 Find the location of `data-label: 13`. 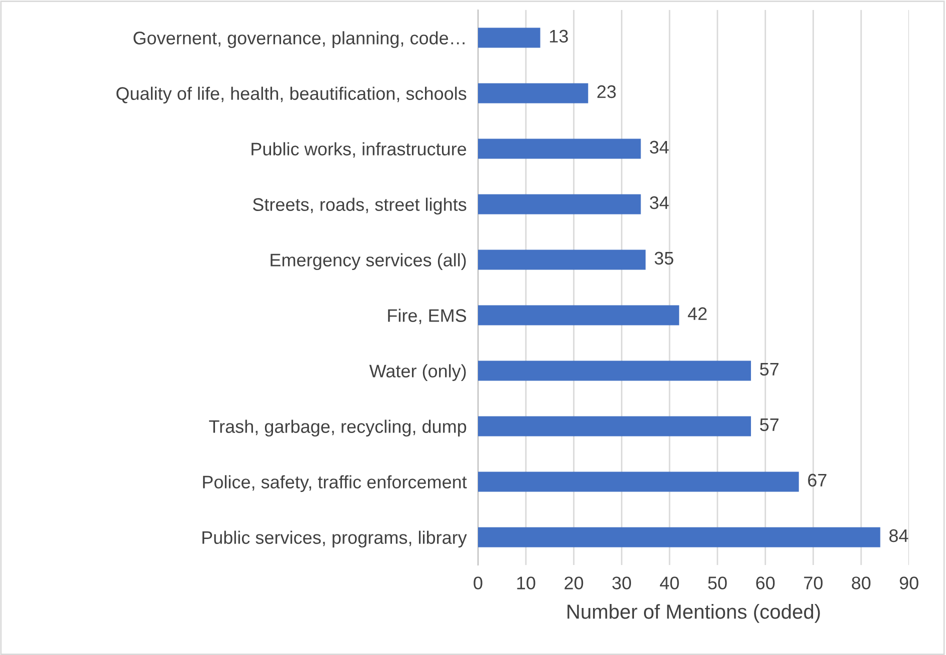

data-label: 13 is located at coordinates (559, 36).